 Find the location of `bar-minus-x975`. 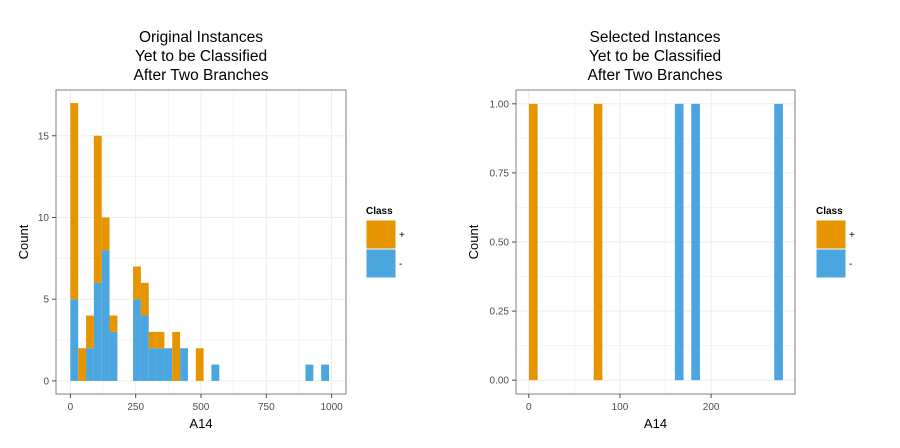

bar-minus-x975 is located at coordinates (325, 372).